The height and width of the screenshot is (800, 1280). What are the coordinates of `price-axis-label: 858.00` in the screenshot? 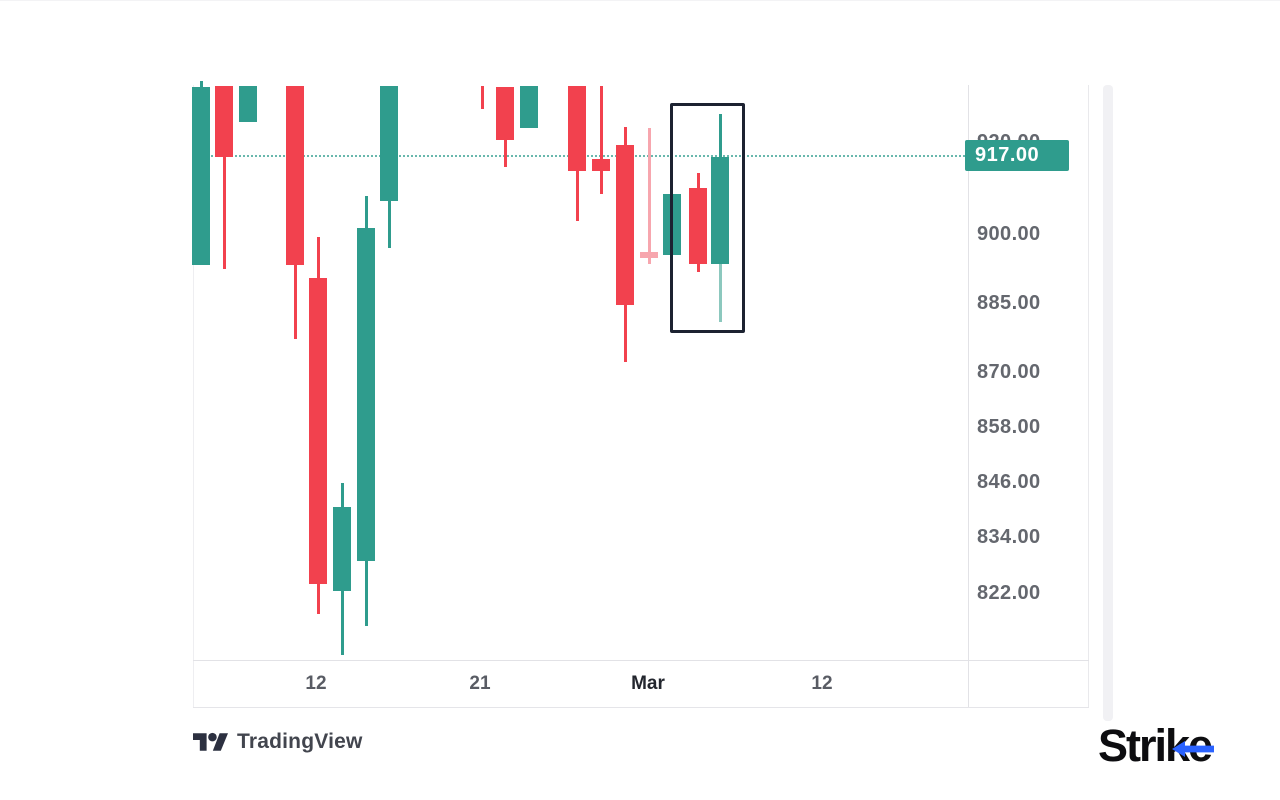 It's located at (1009, 426).